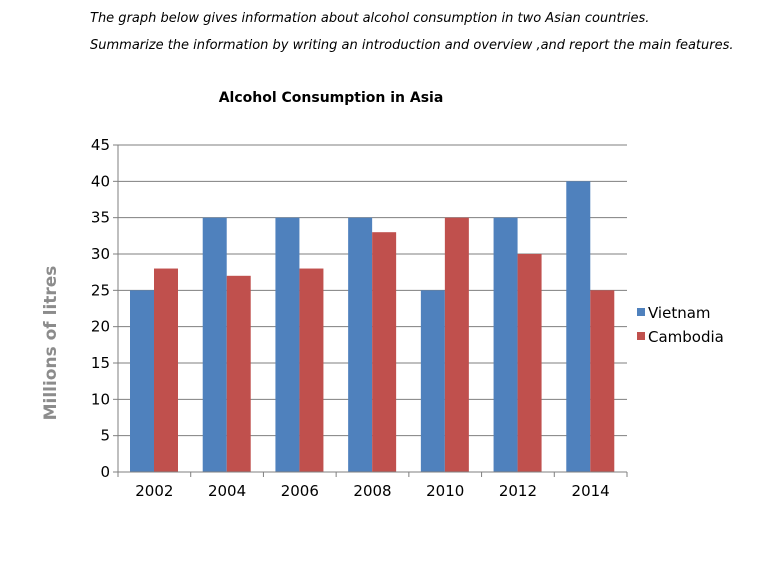  What do you see at coordinates (100, 327) in the screenshot?
I see `y-tick-label: 20` at bounding box center [100, 327].